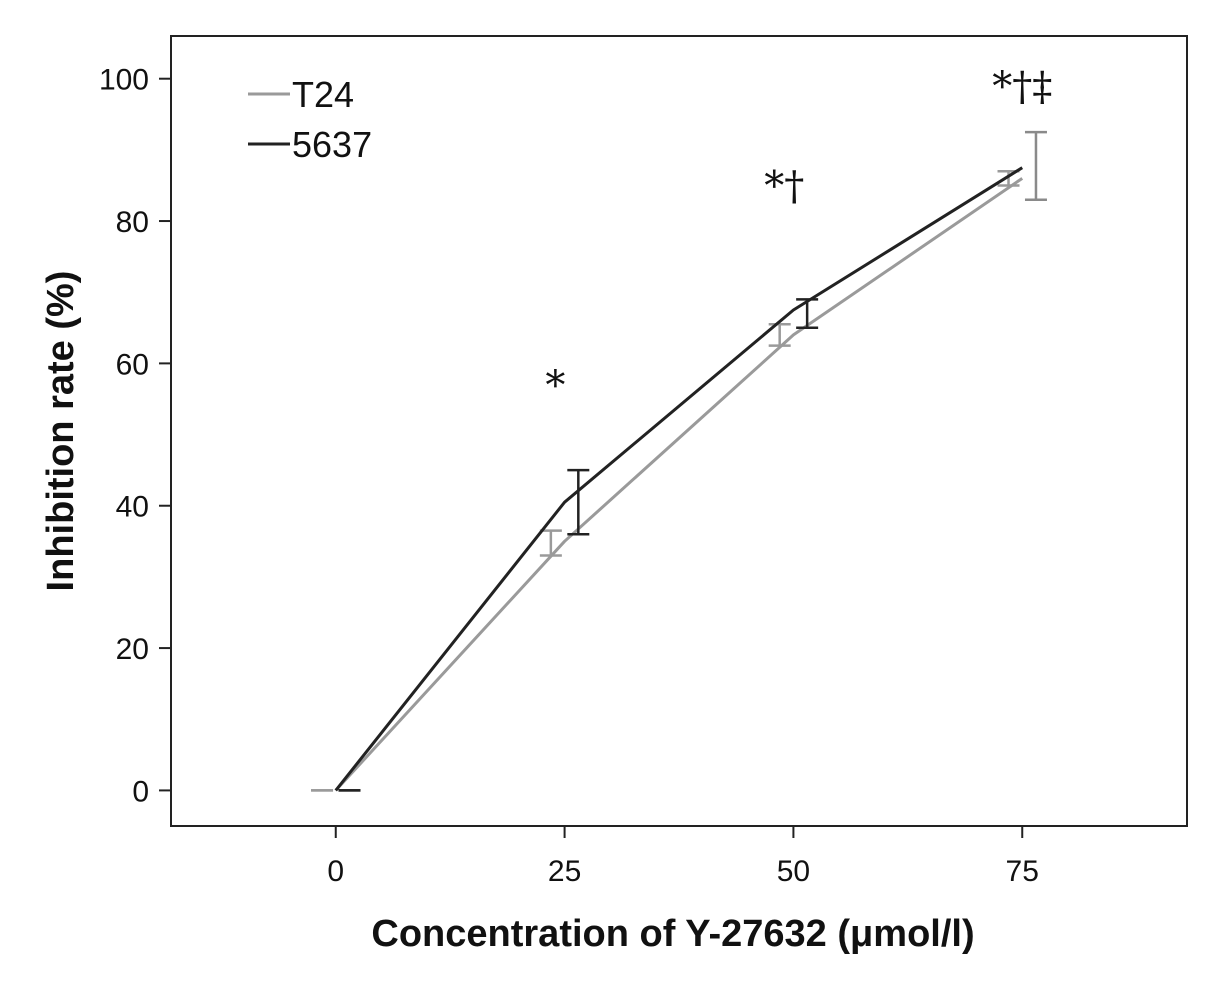 Image resolution: width=1205 pixels, height=999 pixels. What do you see at coordinates (564, 871) in the screenshot?
I see `x-tick-label: 25` at bounding box center [564, 871].